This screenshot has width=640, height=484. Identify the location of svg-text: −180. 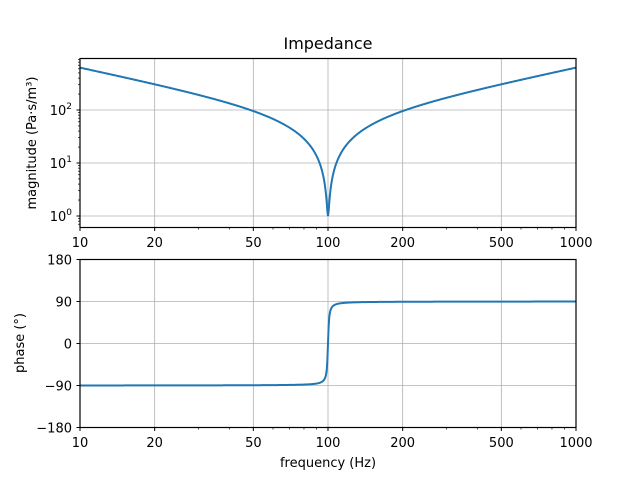
(54, 429).